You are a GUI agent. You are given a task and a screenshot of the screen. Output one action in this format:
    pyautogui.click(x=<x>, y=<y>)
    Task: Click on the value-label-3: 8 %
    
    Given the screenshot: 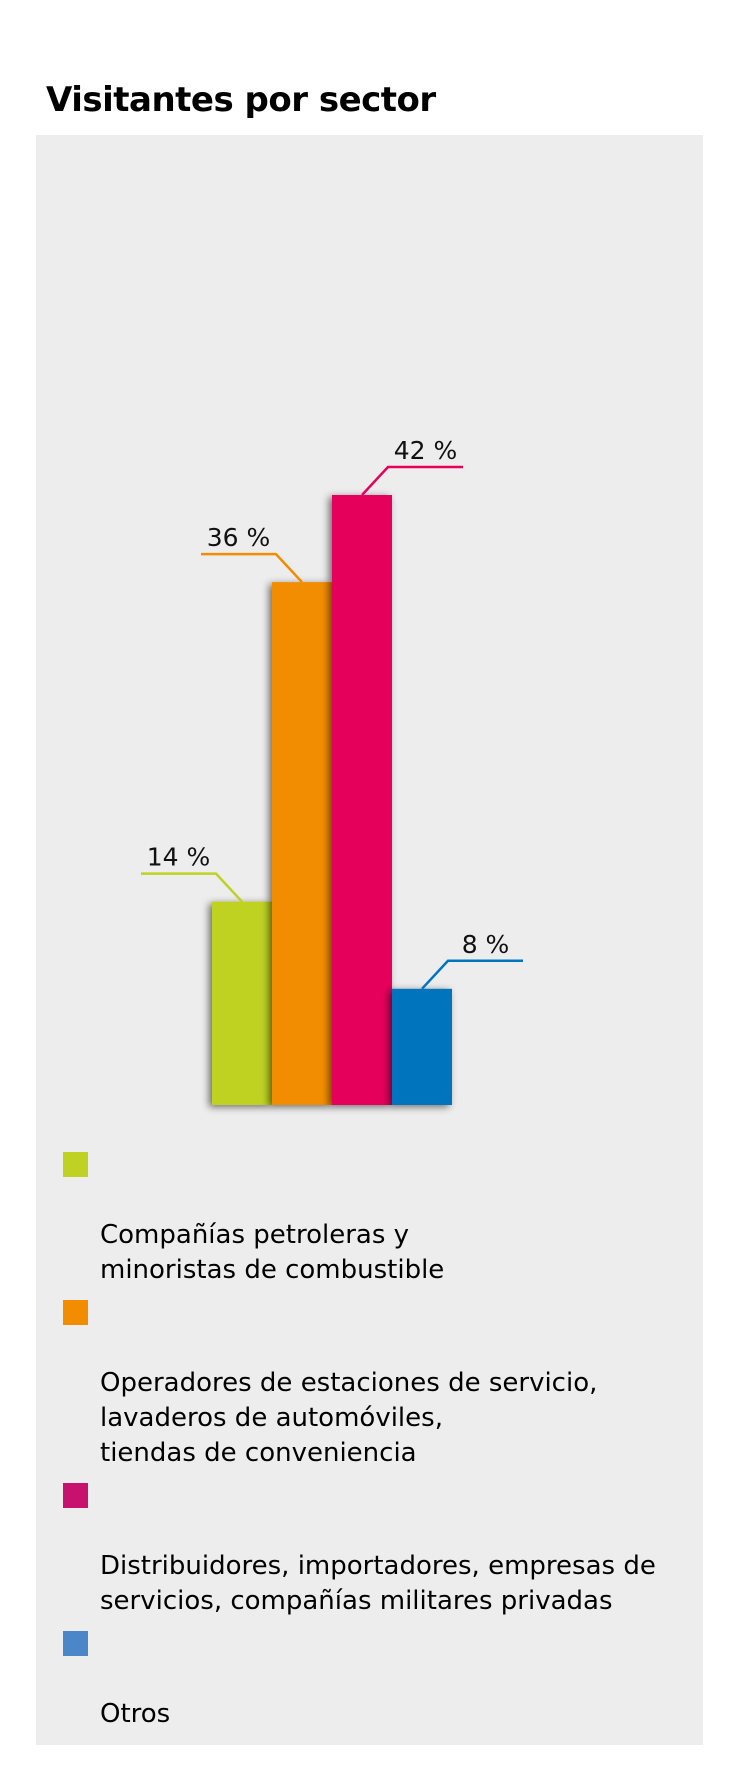 What is the action you would take?
    pyautogui.click(x=486, y=944)
    